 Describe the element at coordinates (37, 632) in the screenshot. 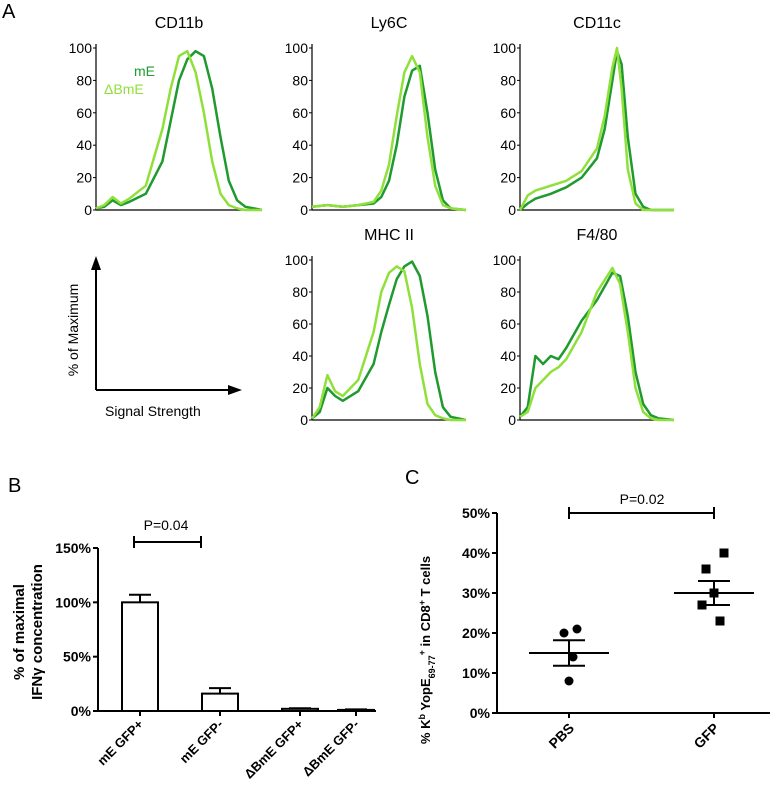

I see `bar-ylabel-line2: IFNγ concentration` at that location.